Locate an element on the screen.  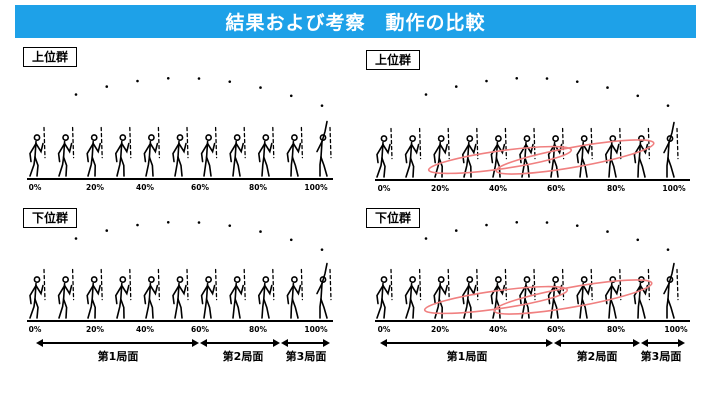
group-label-bottom-right: 下位群 is located at coordinates (393, 218).